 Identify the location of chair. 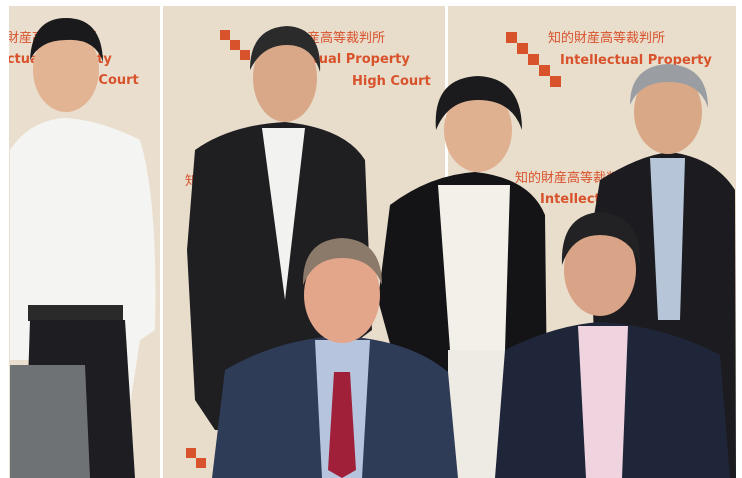
(50, 421).